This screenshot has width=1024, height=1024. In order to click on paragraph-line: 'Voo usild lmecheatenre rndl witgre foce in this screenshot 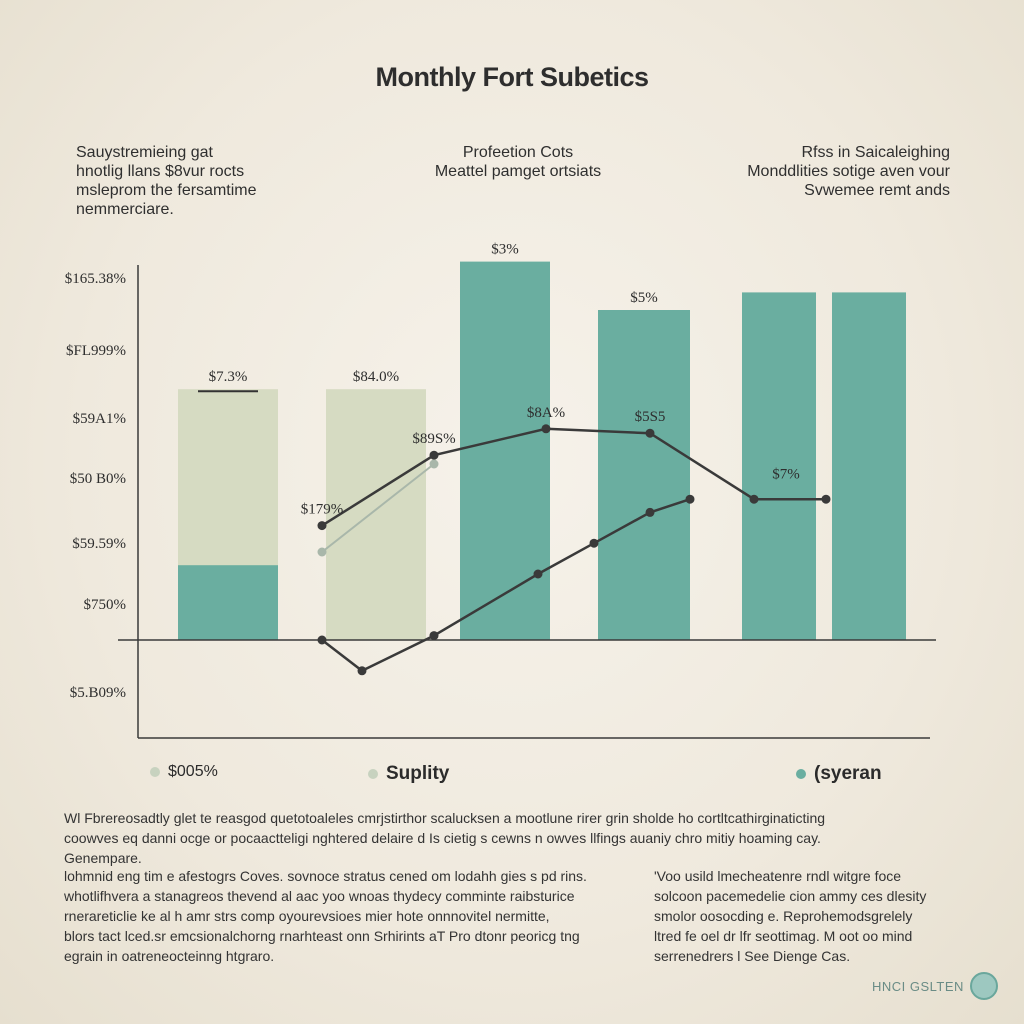, I will do `click(778, 876)`.